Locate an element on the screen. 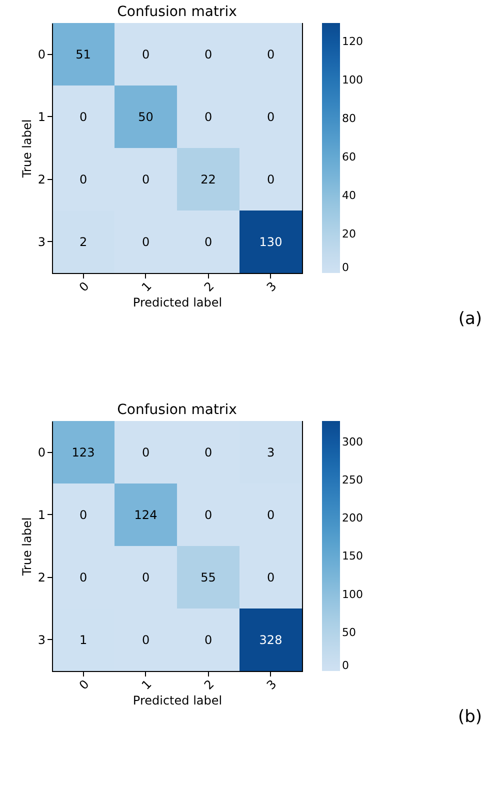 The width and height of the screenshot is (490, 801). color-bar-label: 20 is located at coordinates (349, 234).